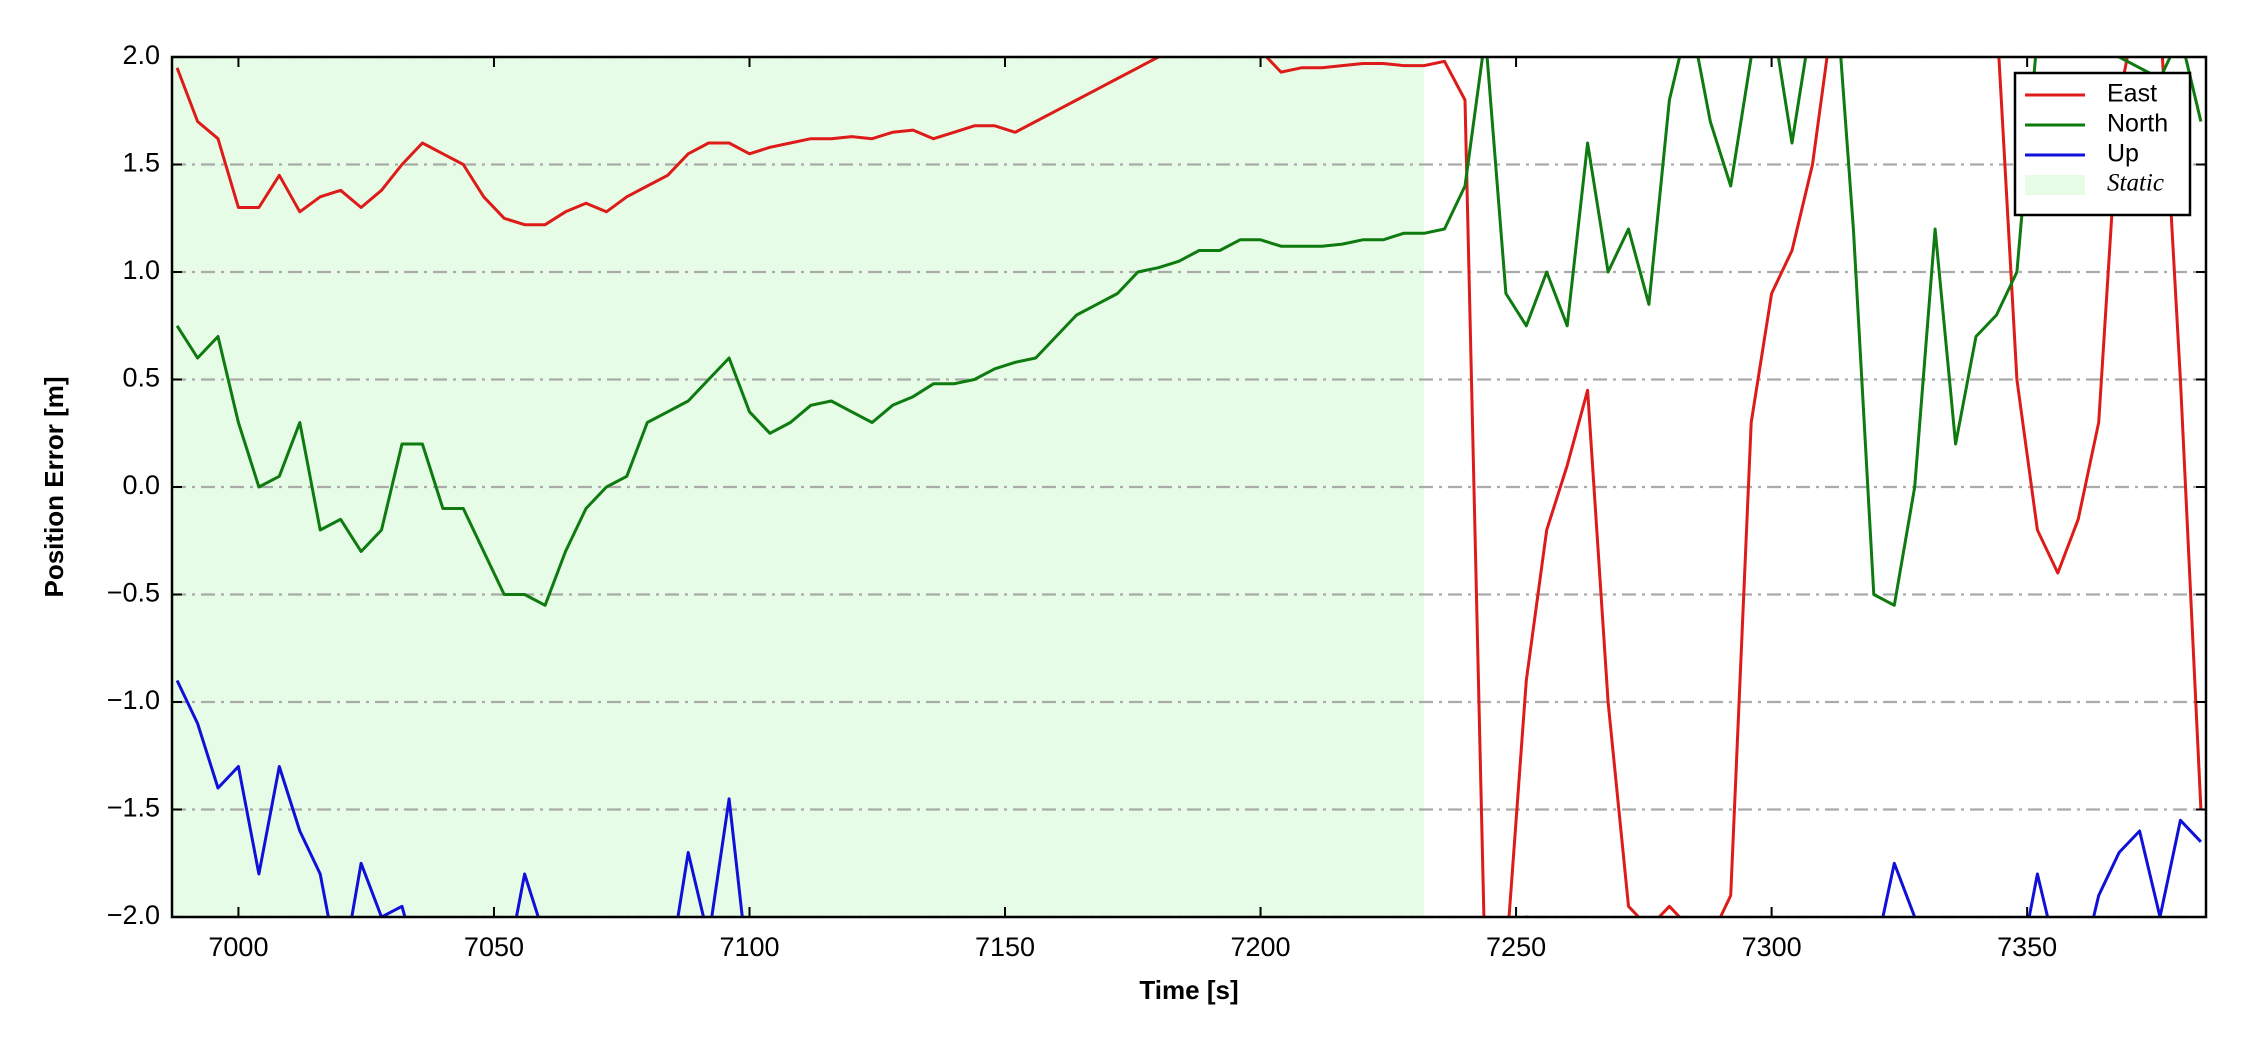 The width and height of the screenshot is (2250, 1050). I want to click on legend-label: East, so click(2132, 94).